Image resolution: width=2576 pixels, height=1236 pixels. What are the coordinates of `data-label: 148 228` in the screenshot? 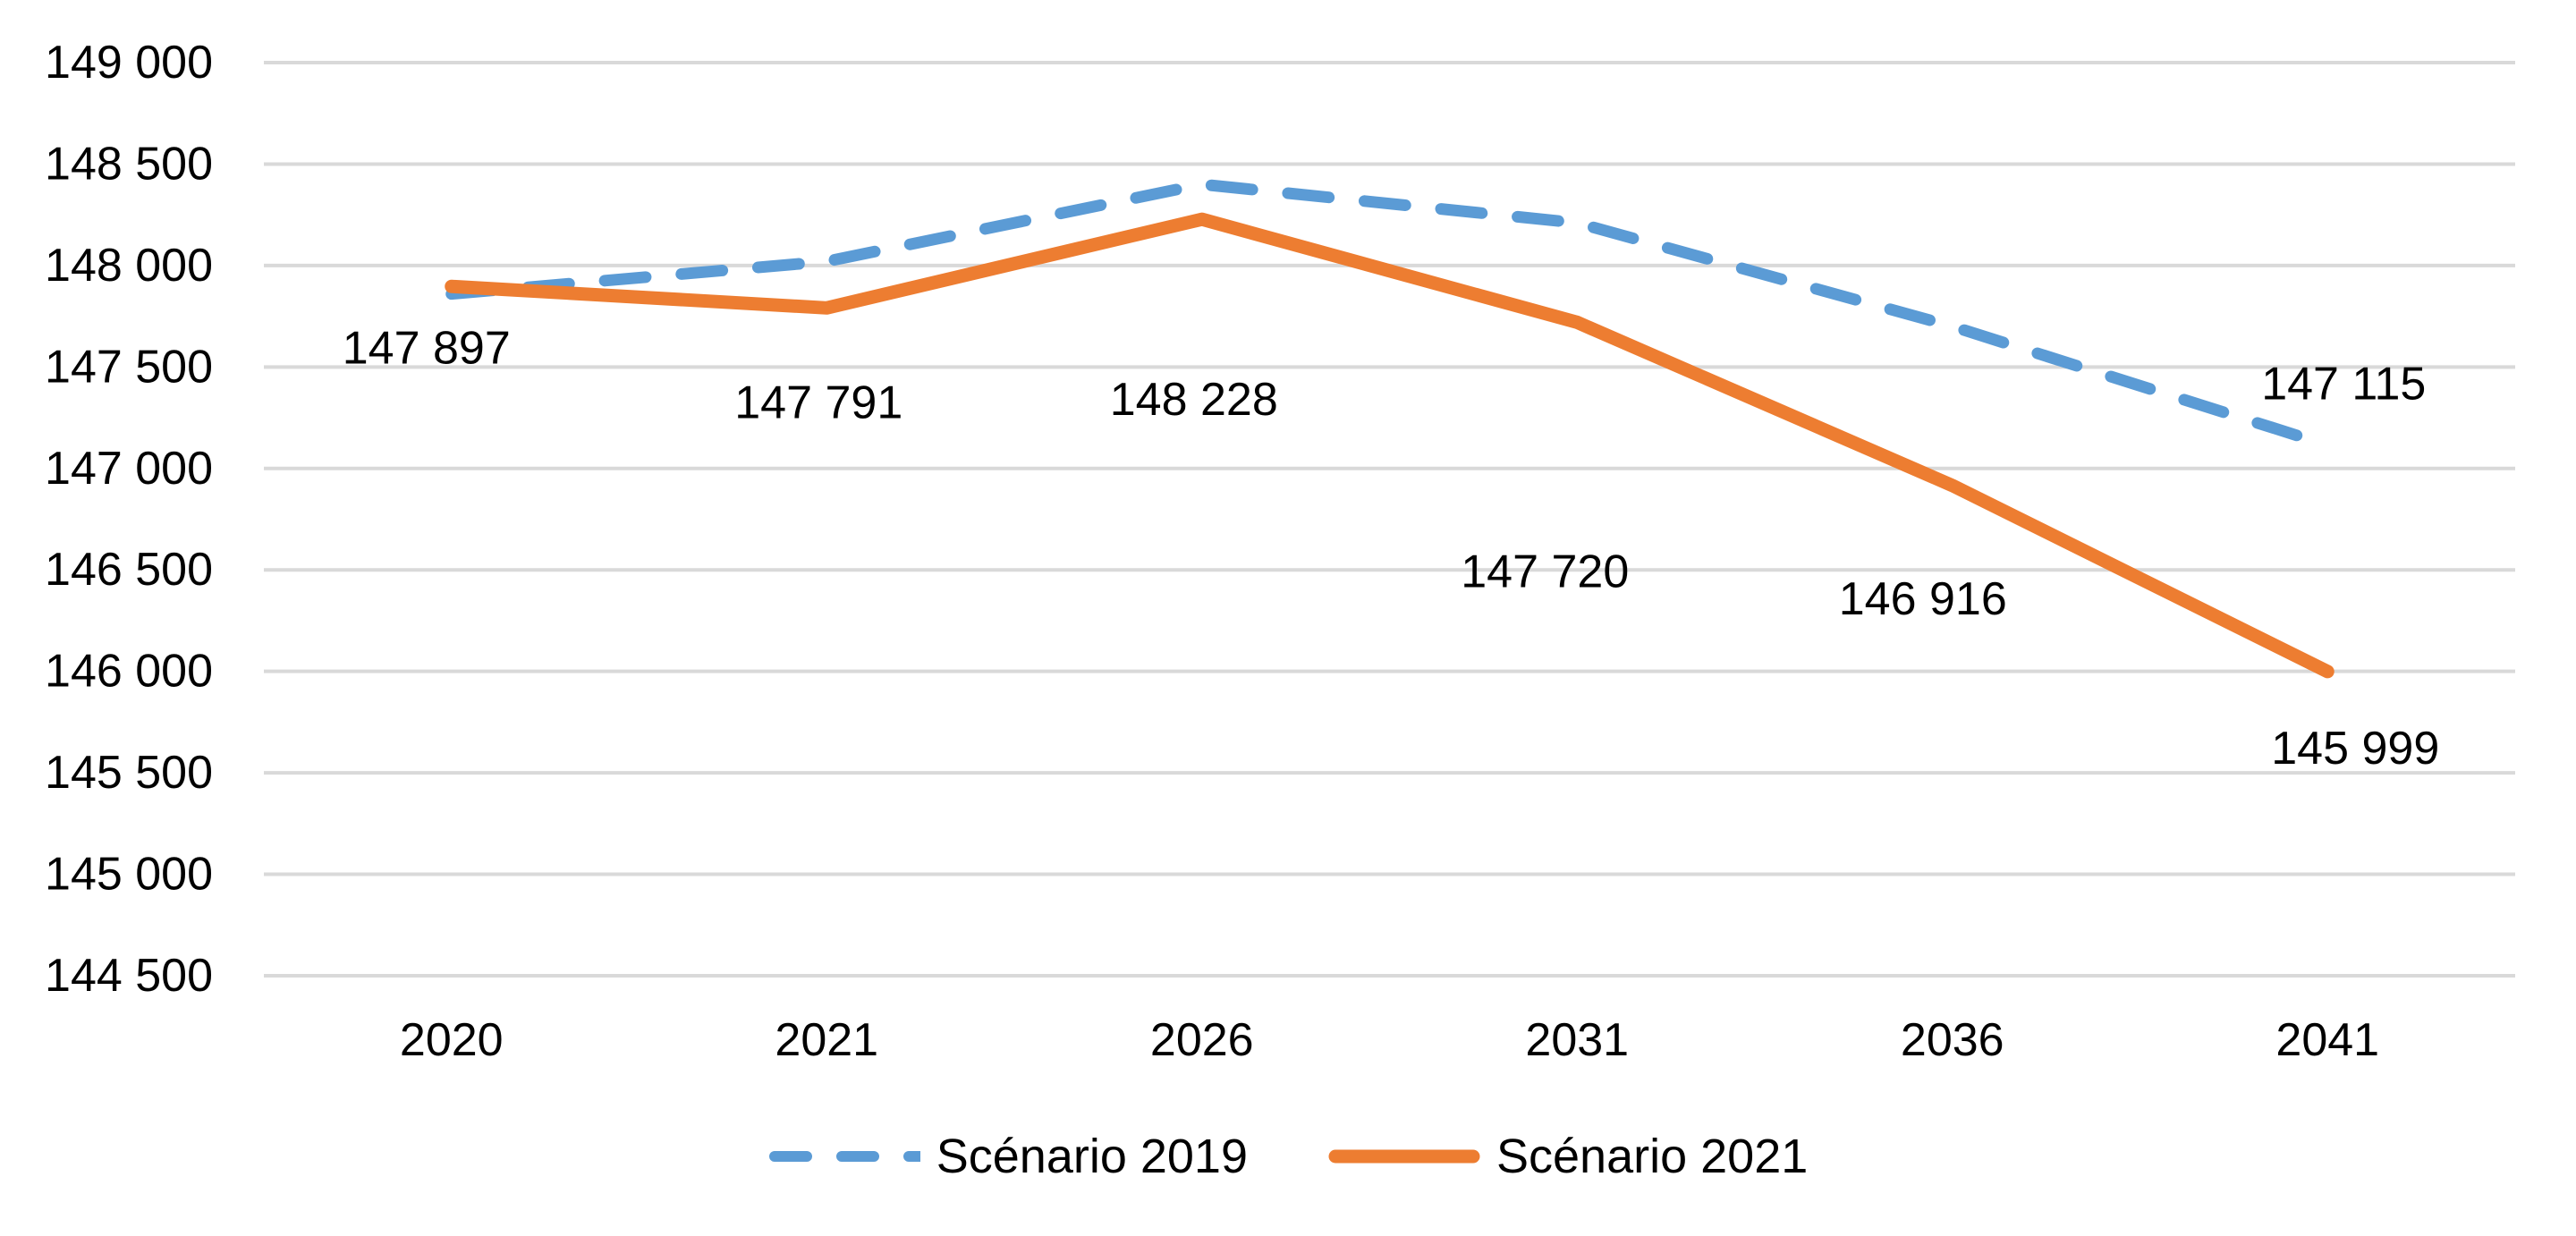 It's located at (1194, 400).